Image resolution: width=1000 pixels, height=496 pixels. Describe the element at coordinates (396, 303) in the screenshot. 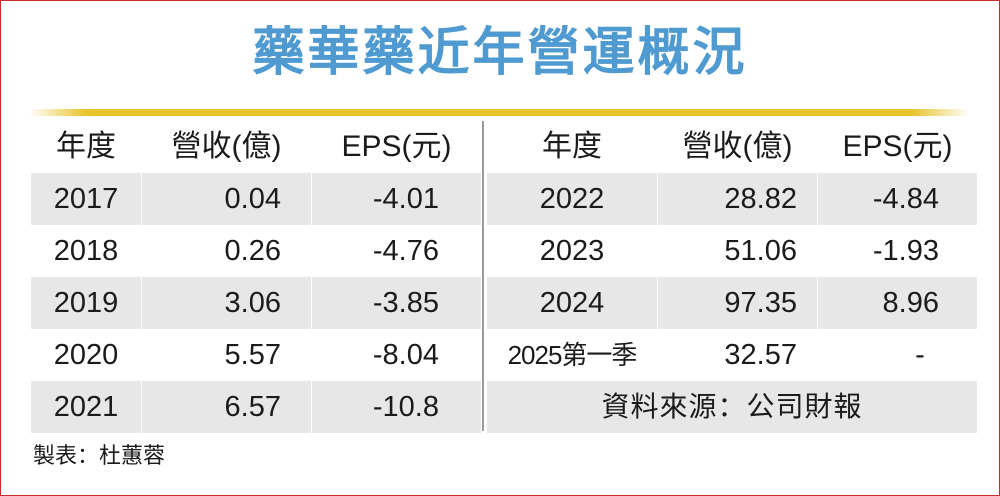

I see `cell-eps: -3.85` at that location.